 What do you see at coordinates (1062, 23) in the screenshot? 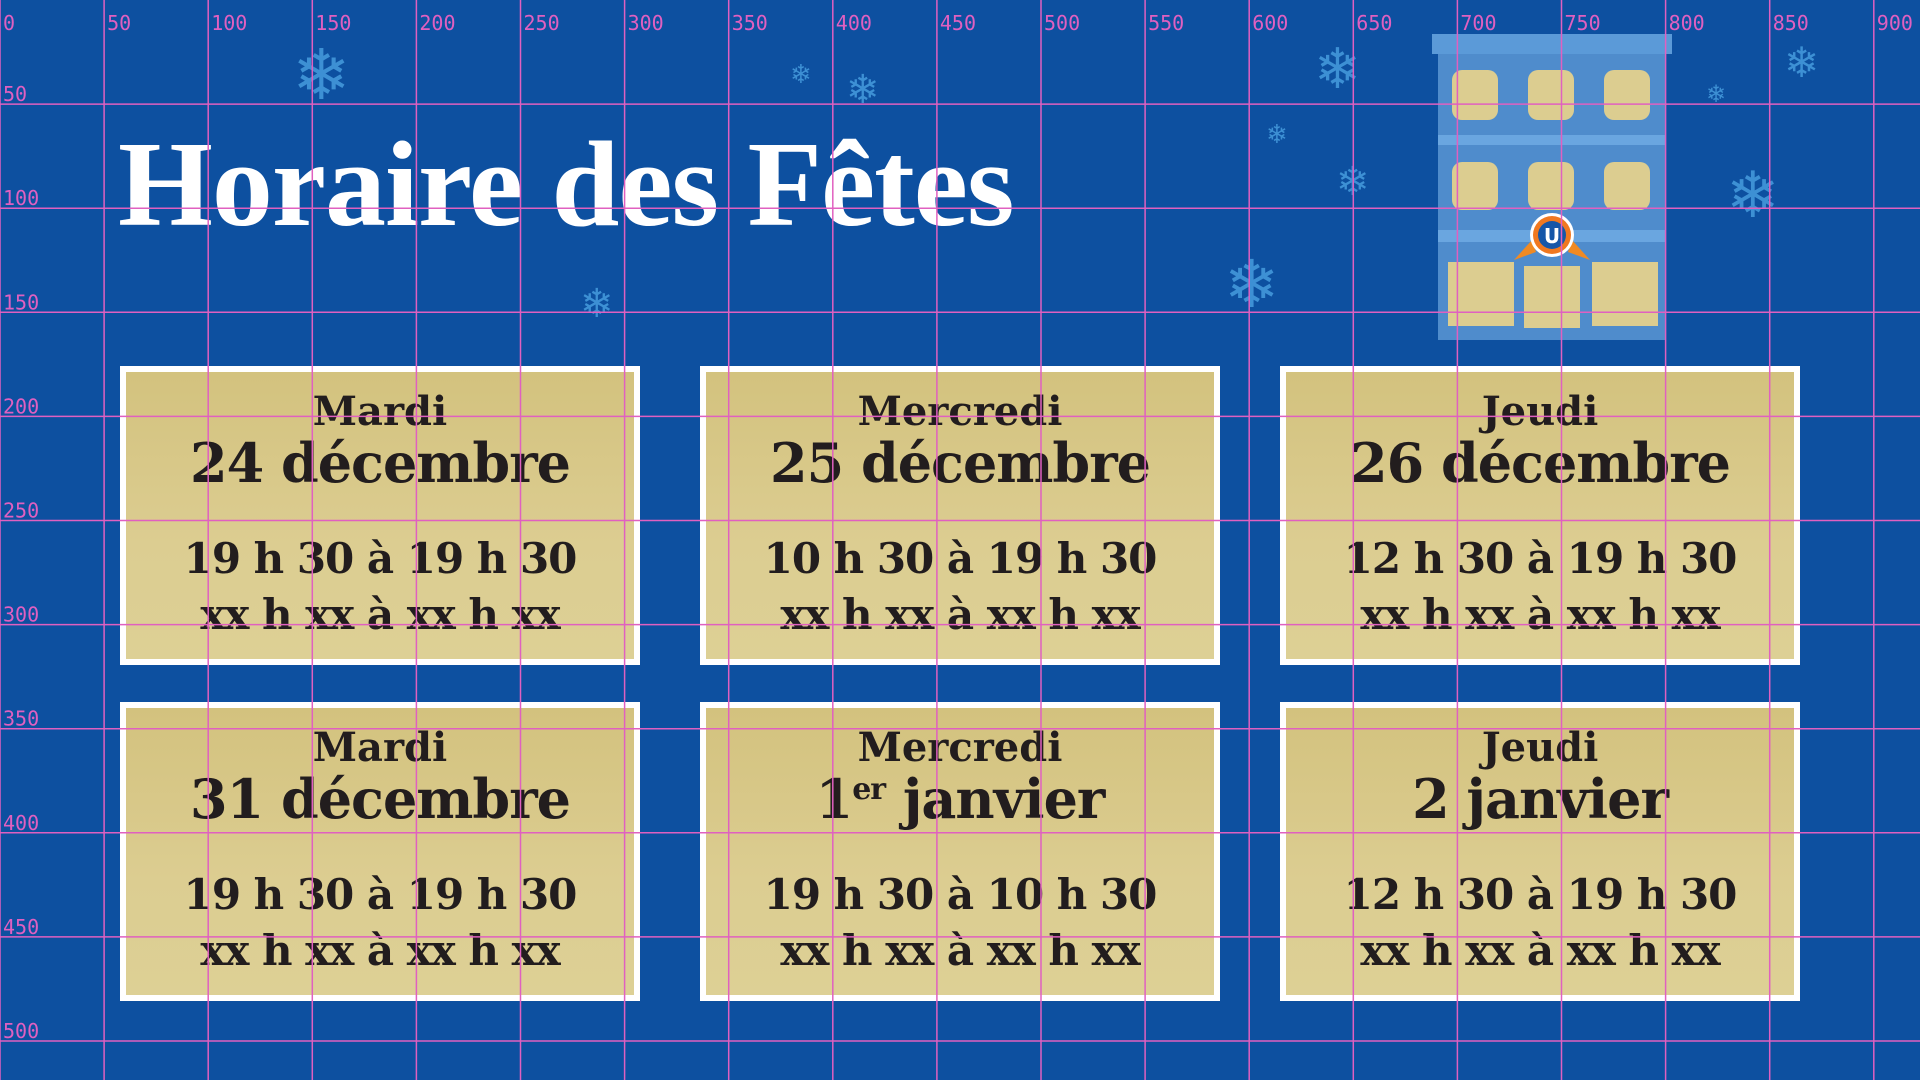
I see `grid-label-x: 500` at bounding box center [1062, 23].